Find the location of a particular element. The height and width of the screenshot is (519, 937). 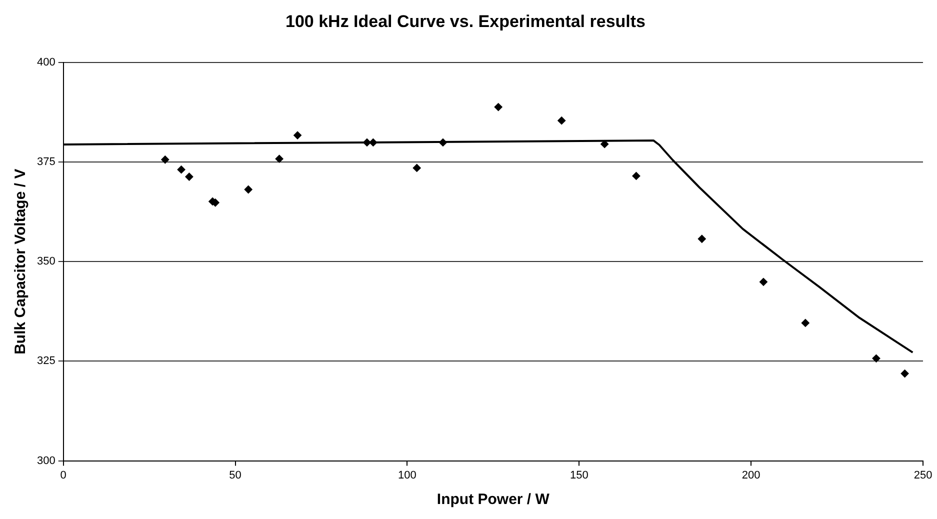

x-axis-title: Input Power / W is located at coordinates (493, 499).